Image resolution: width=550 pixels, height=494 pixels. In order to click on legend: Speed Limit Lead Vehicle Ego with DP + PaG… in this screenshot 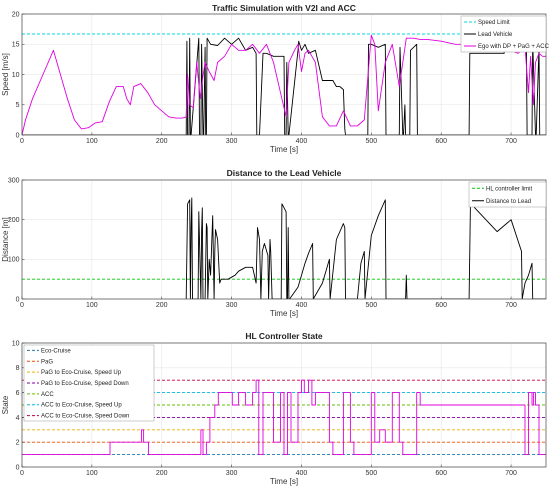, I will do `click(505, 34)`.